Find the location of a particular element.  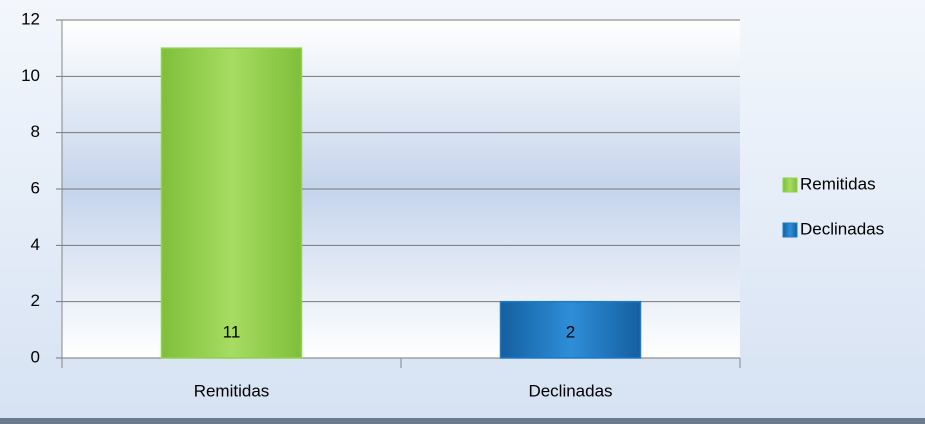

y-tick-label: 2 is located at coordinates (35, 300).